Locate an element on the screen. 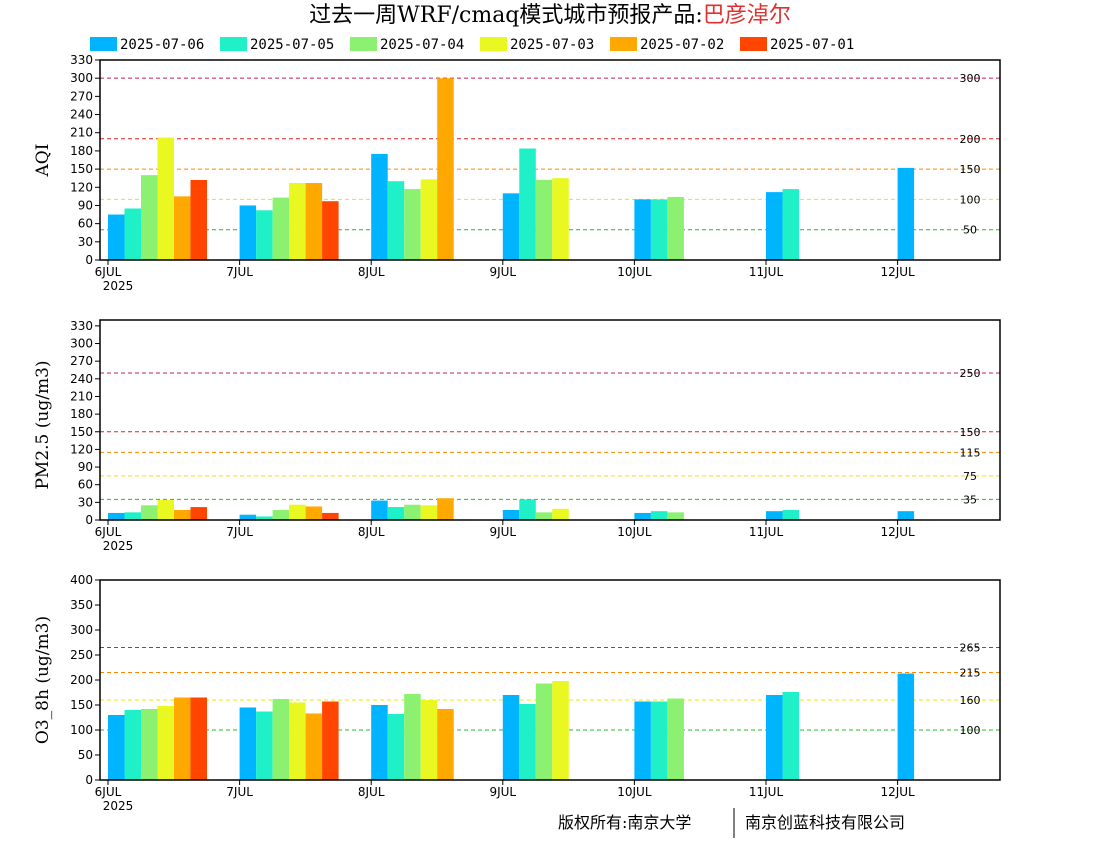  footer-copyright-left: 版权所有:南京大学 is located at coordinates (624, 822).